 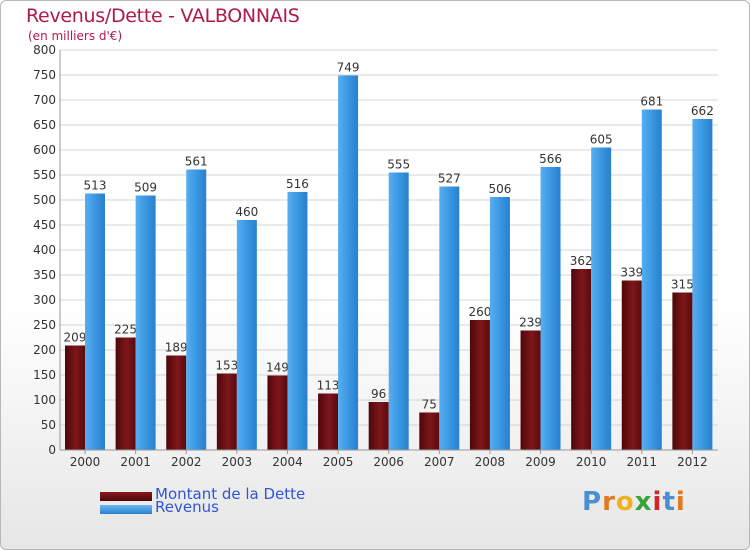 What do you see at coordinates (592, 502) in the screenshot?
I see `logo-letter: P` at bounding box center [592, 502].